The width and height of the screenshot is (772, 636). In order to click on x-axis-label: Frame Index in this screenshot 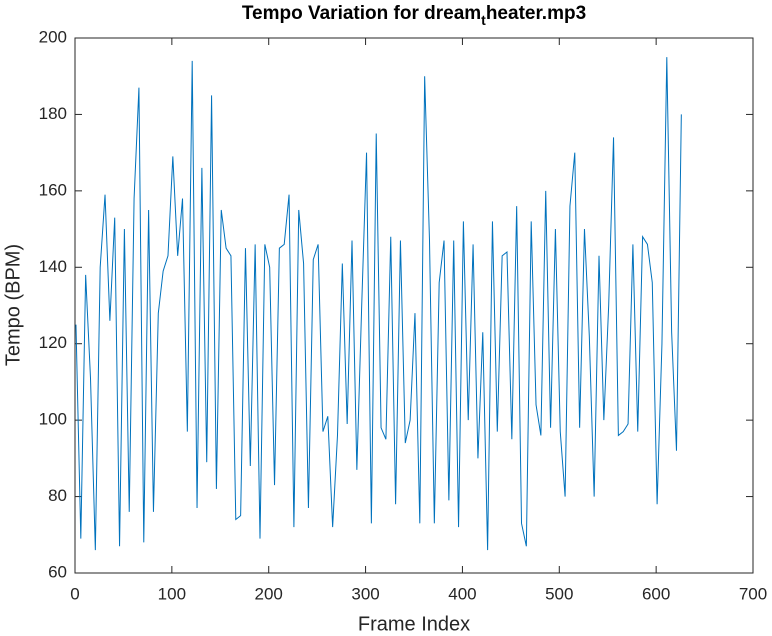, I will do `click(414, 624)`.